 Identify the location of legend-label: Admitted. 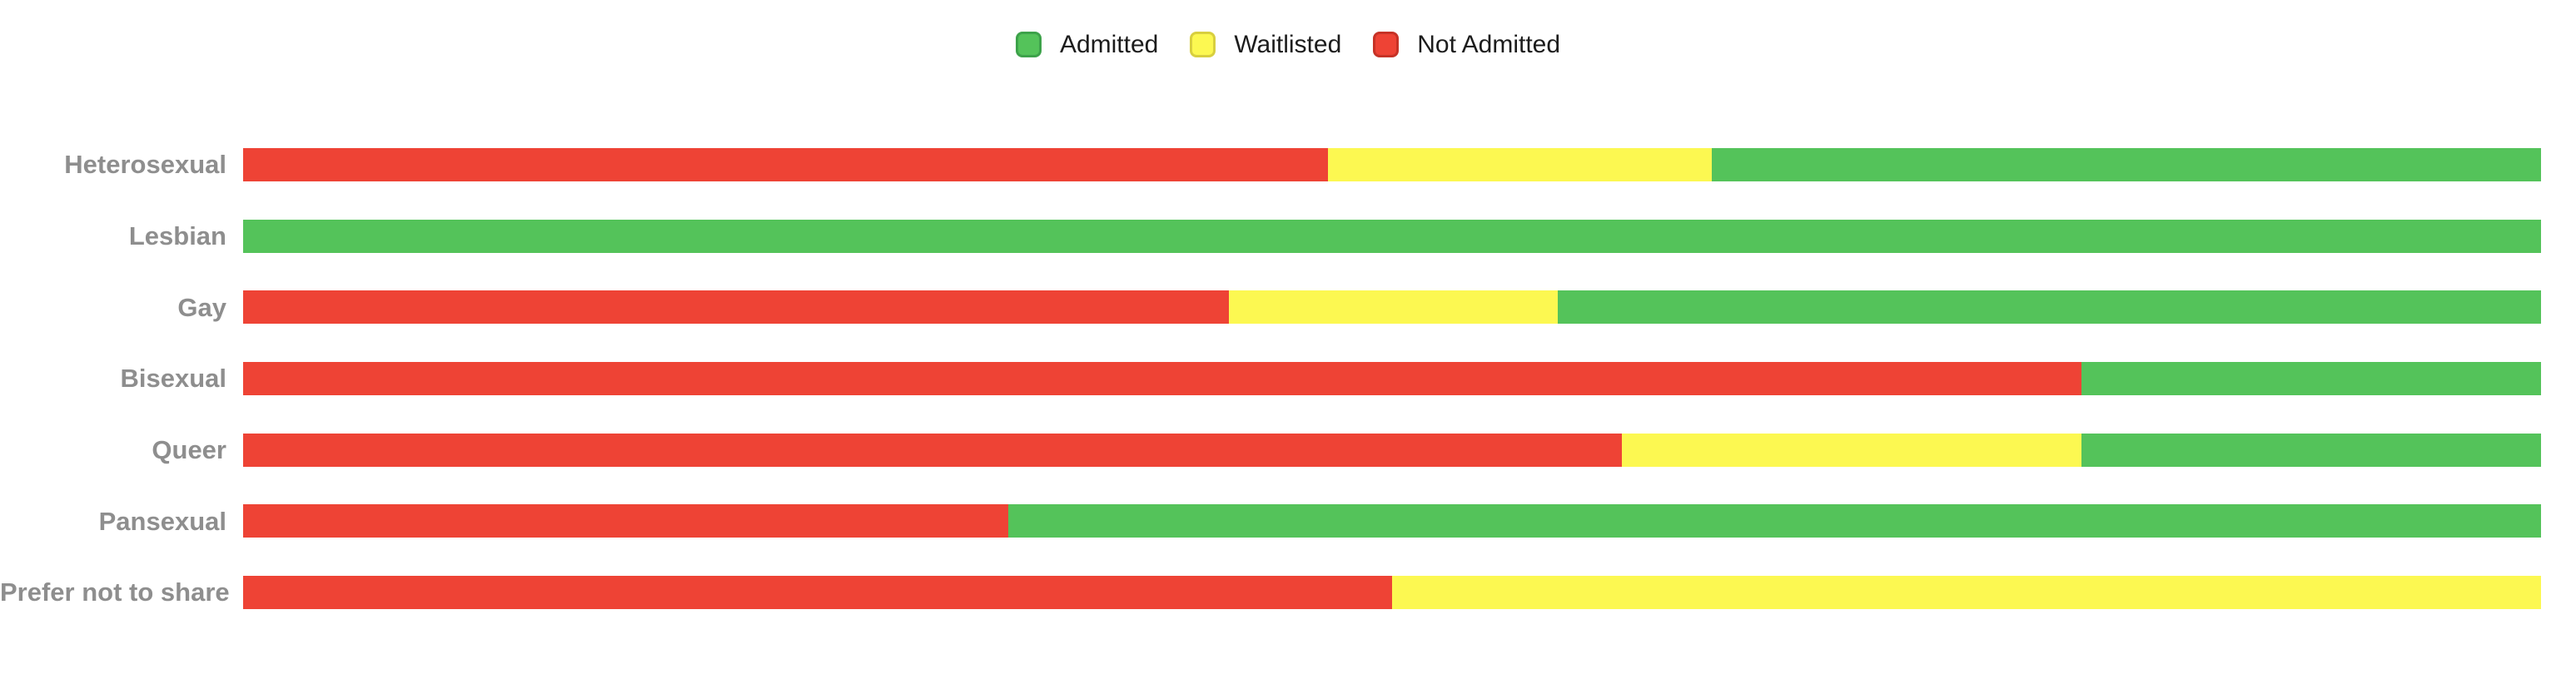
(1109, 44).